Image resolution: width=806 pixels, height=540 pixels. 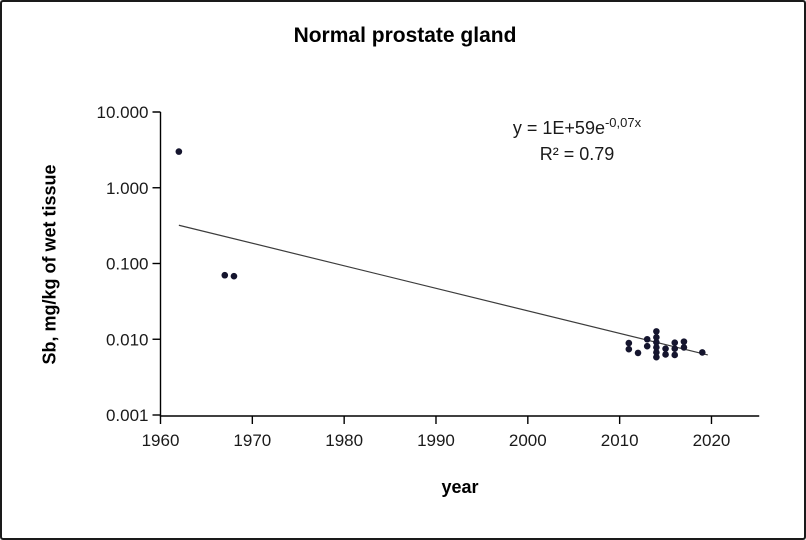 What do you see at coordinates (712, 440) in the screenshot?
I see `x-tick-label: 2020` at bounding box center [712, 440].